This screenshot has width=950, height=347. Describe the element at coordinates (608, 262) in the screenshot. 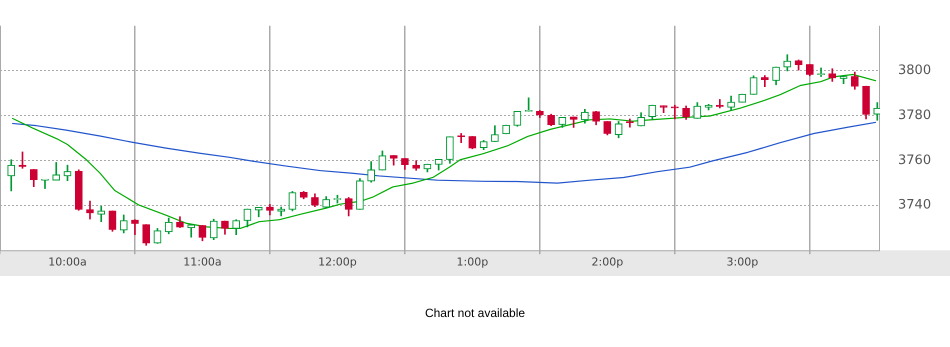

I see `x-tick-label: 2:00p` at that location.